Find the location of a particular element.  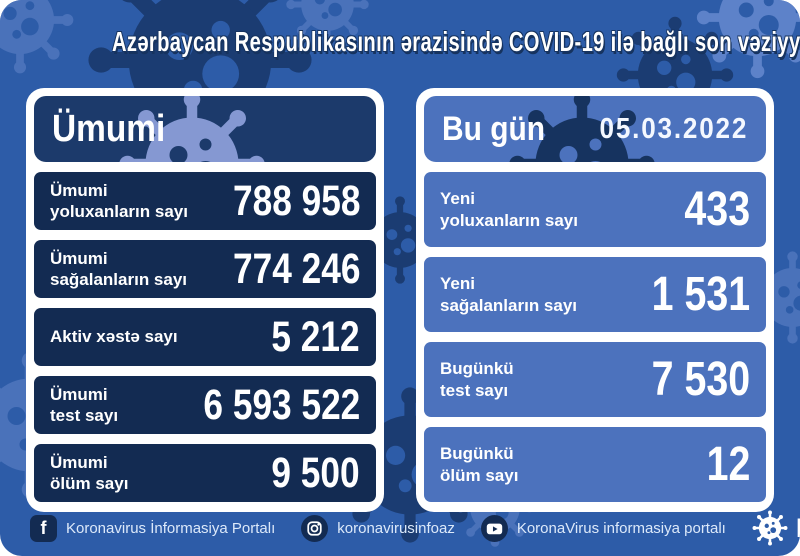

row-label: Aktiv xəstə sayı is located at coordinates (114, 336).